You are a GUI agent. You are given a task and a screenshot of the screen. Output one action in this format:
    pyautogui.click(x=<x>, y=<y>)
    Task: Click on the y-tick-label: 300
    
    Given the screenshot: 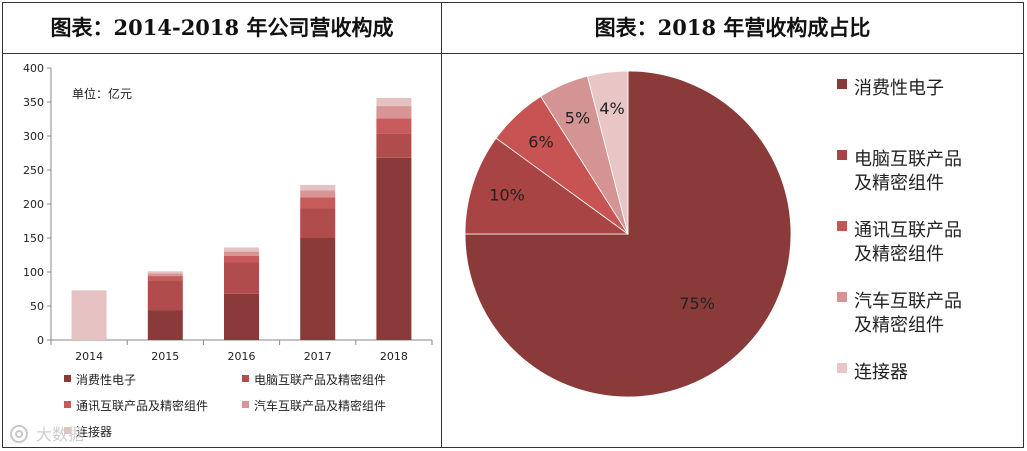 What is the action you would take?
    pyautogui.click(x=33, y=136)
    